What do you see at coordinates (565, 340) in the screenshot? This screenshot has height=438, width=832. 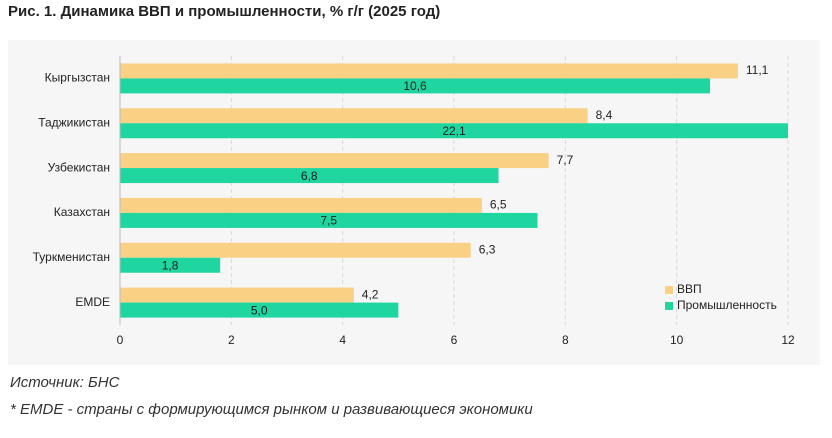 I see `x-tick-label: 8` at bounding box center [565, 340].